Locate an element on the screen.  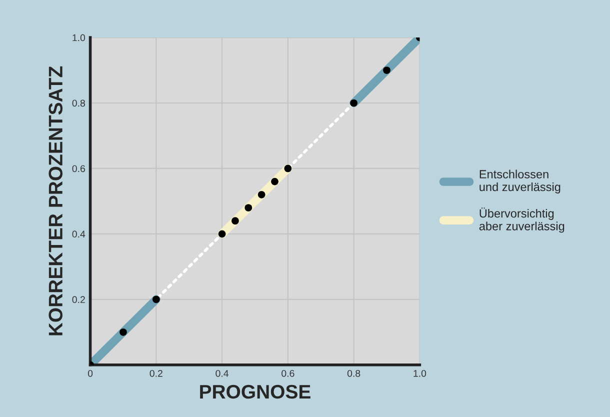
x-tick-label: 0 is located at coordinates (90, 373).